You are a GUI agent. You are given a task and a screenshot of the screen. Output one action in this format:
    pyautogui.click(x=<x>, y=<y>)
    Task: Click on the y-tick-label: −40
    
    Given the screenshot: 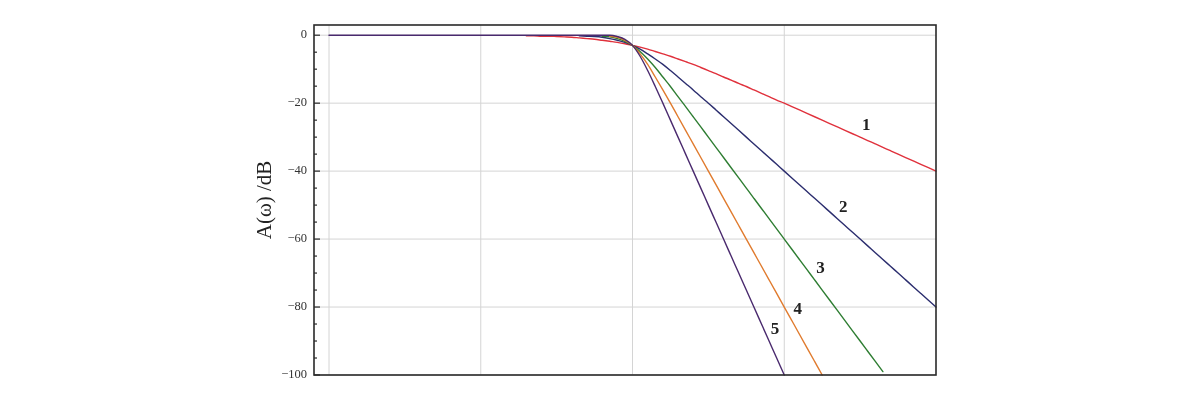 What is the action you would take?
    pyautogui.click(x=297, y=169)
    